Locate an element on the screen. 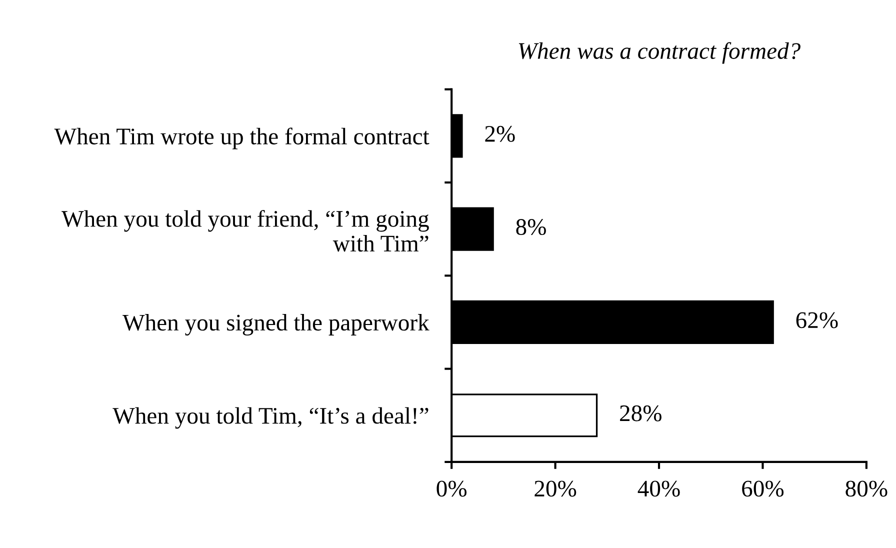 Image resolution: width=896 pixels, height=548 pixels. data-label: 28% is located at coordinates (641, 413).